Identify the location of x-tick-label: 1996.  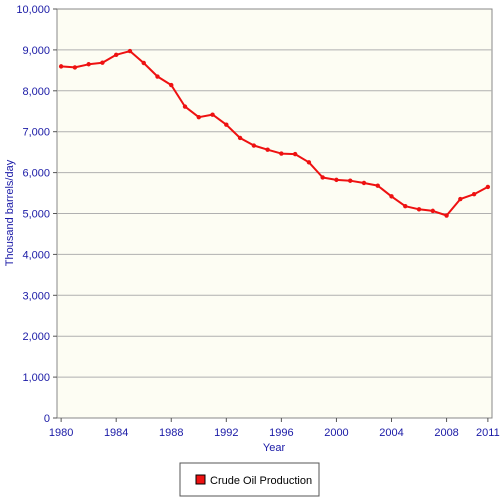
(281, 433).